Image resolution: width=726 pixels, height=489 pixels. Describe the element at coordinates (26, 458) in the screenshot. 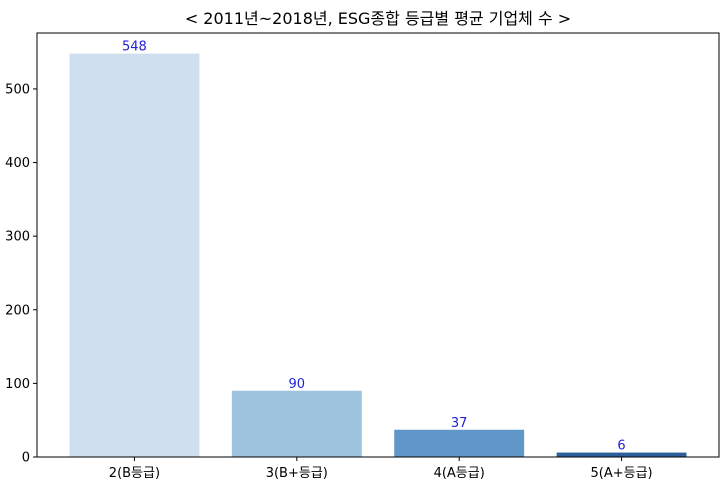

I see `y-tick-label-0: 0` at that location.